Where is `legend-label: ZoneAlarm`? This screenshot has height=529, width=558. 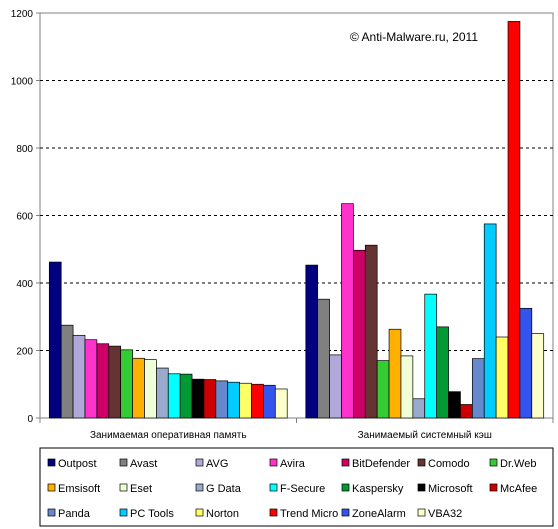
legend-label: ZoneAlarm is located at coordinates (379, 514).